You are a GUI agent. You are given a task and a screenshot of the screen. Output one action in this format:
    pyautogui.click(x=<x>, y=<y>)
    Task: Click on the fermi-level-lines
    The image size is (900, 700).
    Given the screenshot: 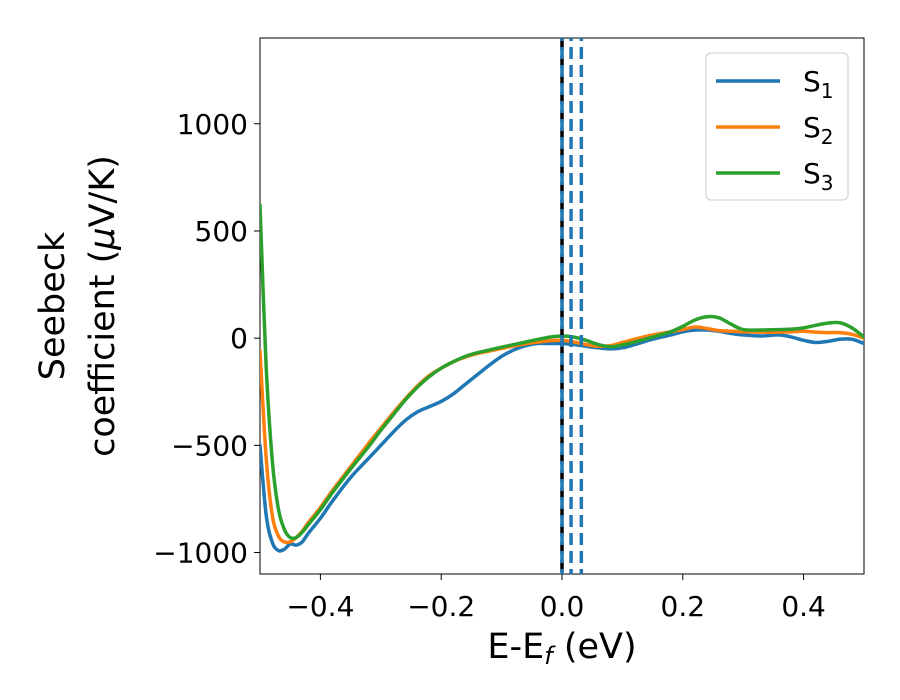 What is the action you would take?
    pyautogui.click(x=572, y=306)
    